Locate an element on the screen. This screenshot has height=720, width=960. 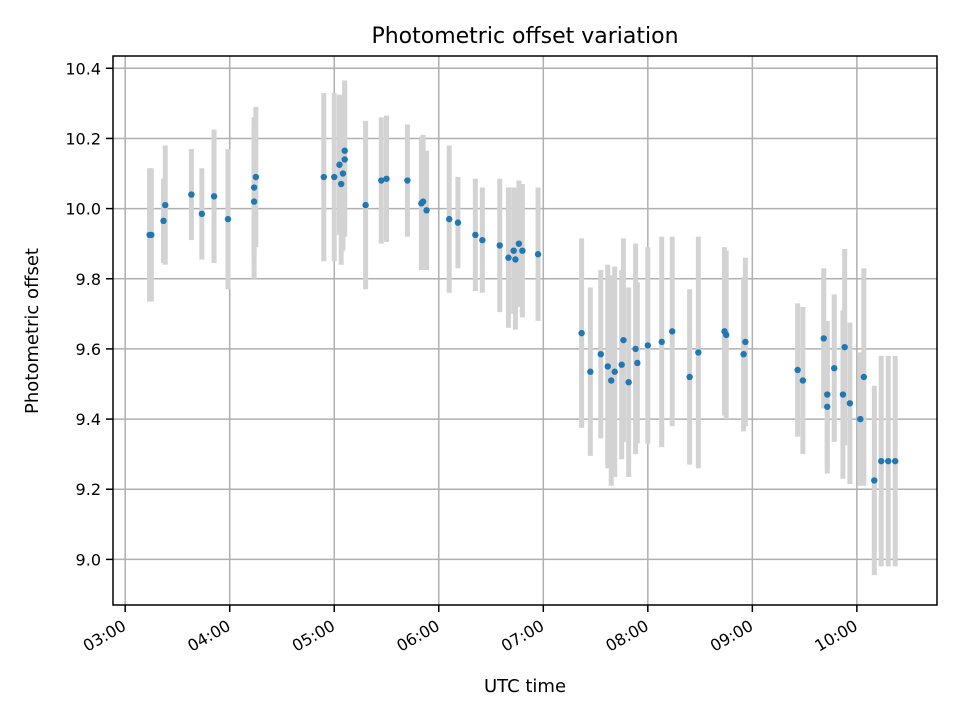
x-tick-label: 09:00 is located at coordinates (731, 636).